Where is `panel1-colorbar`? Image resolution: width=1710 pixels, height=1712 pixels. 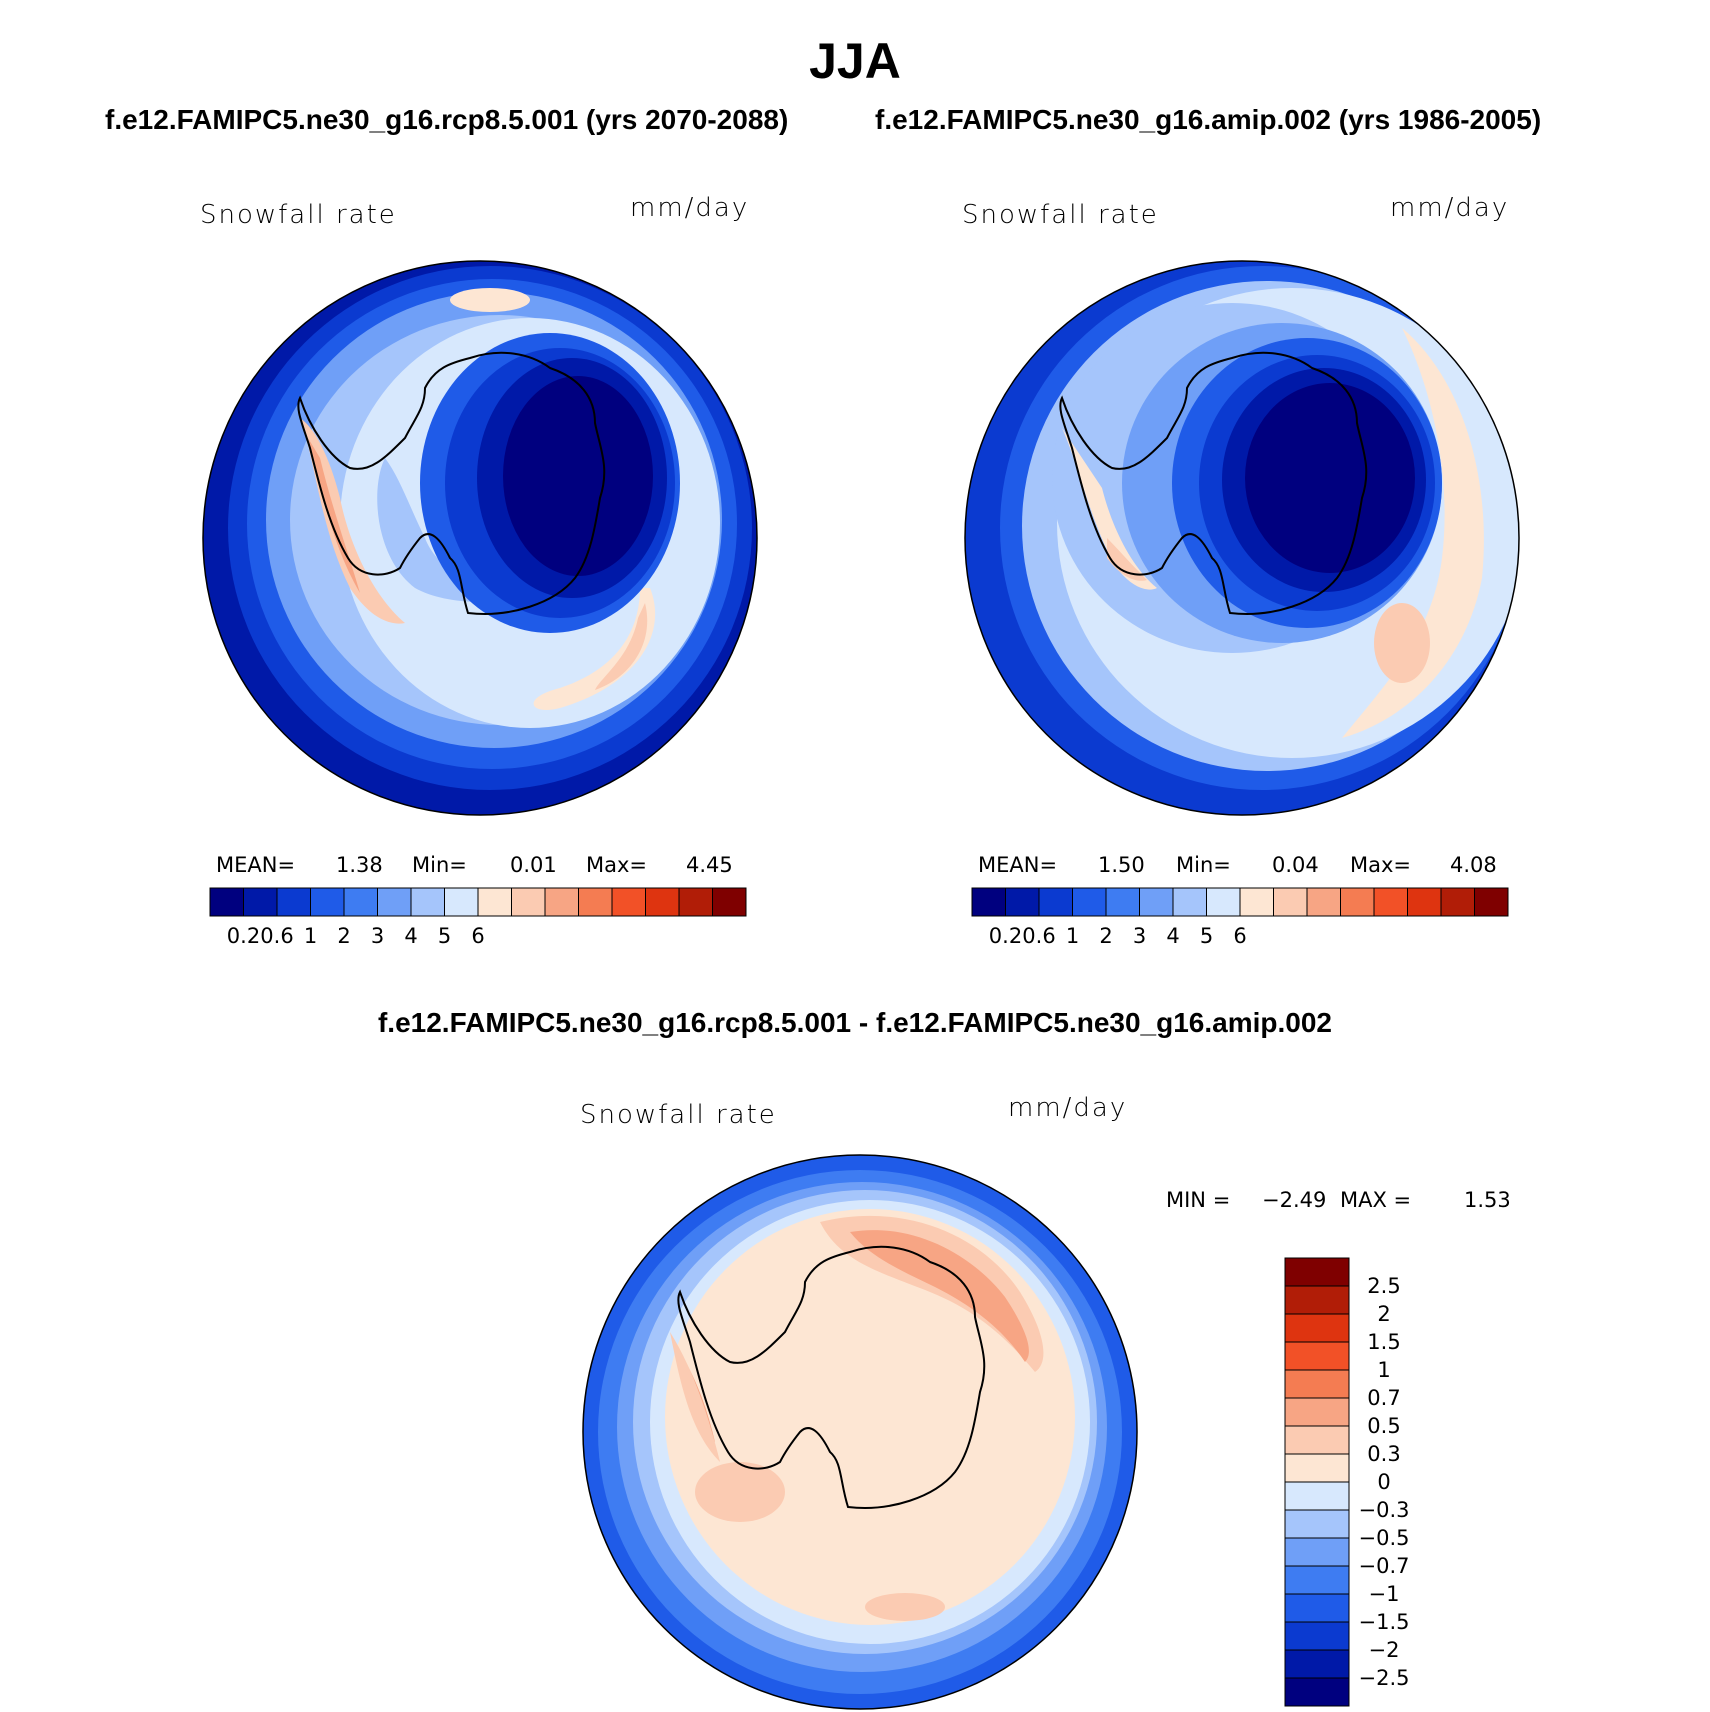 panel1-colorbar is located at coordinates (478, 902).